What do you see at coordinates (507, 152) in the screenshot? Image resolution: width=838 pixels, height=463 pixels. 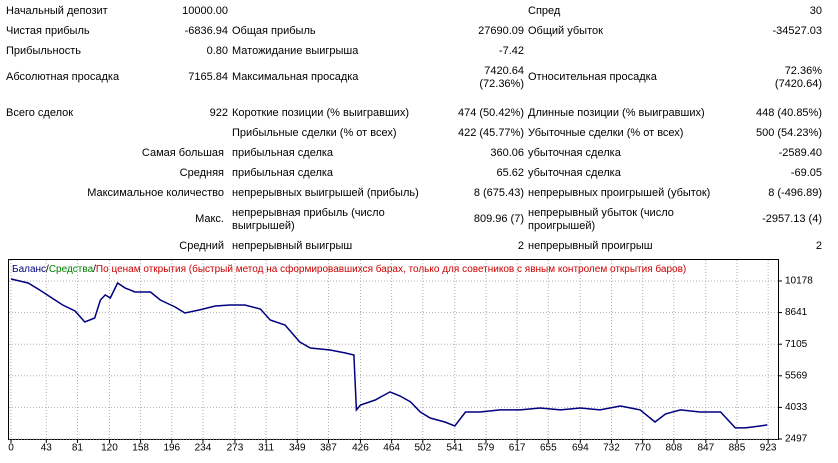 I see `stat-value: 360.06` at bounding box center [507, 152].